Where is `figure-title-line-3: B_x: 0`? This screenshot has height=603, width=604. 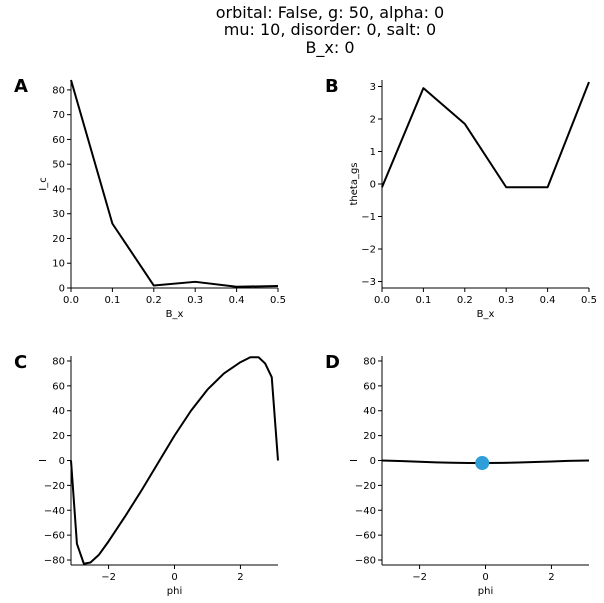 figure-title-line-3: B_x: 0 is located at coordinates (329, 48).